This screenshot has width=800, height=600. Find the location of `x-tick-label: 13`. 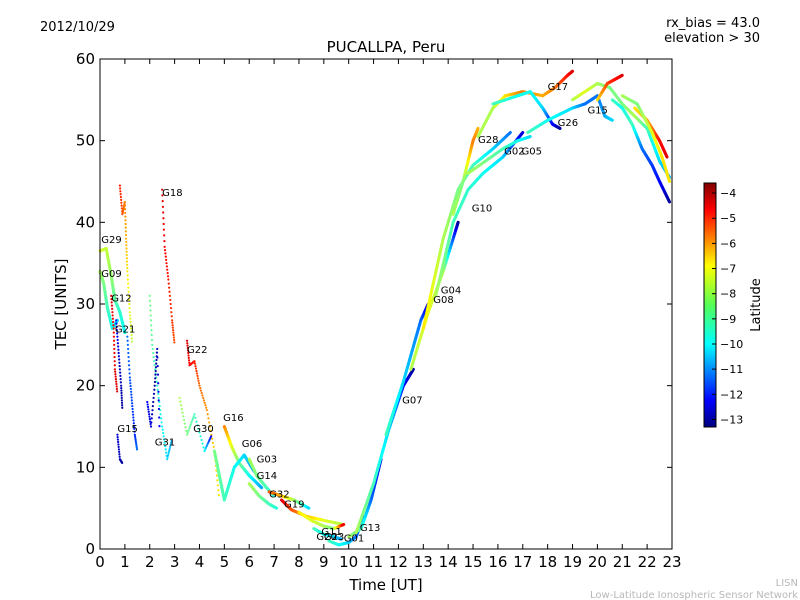

x-tick-label: 13 is located at coordinates (423, 562).